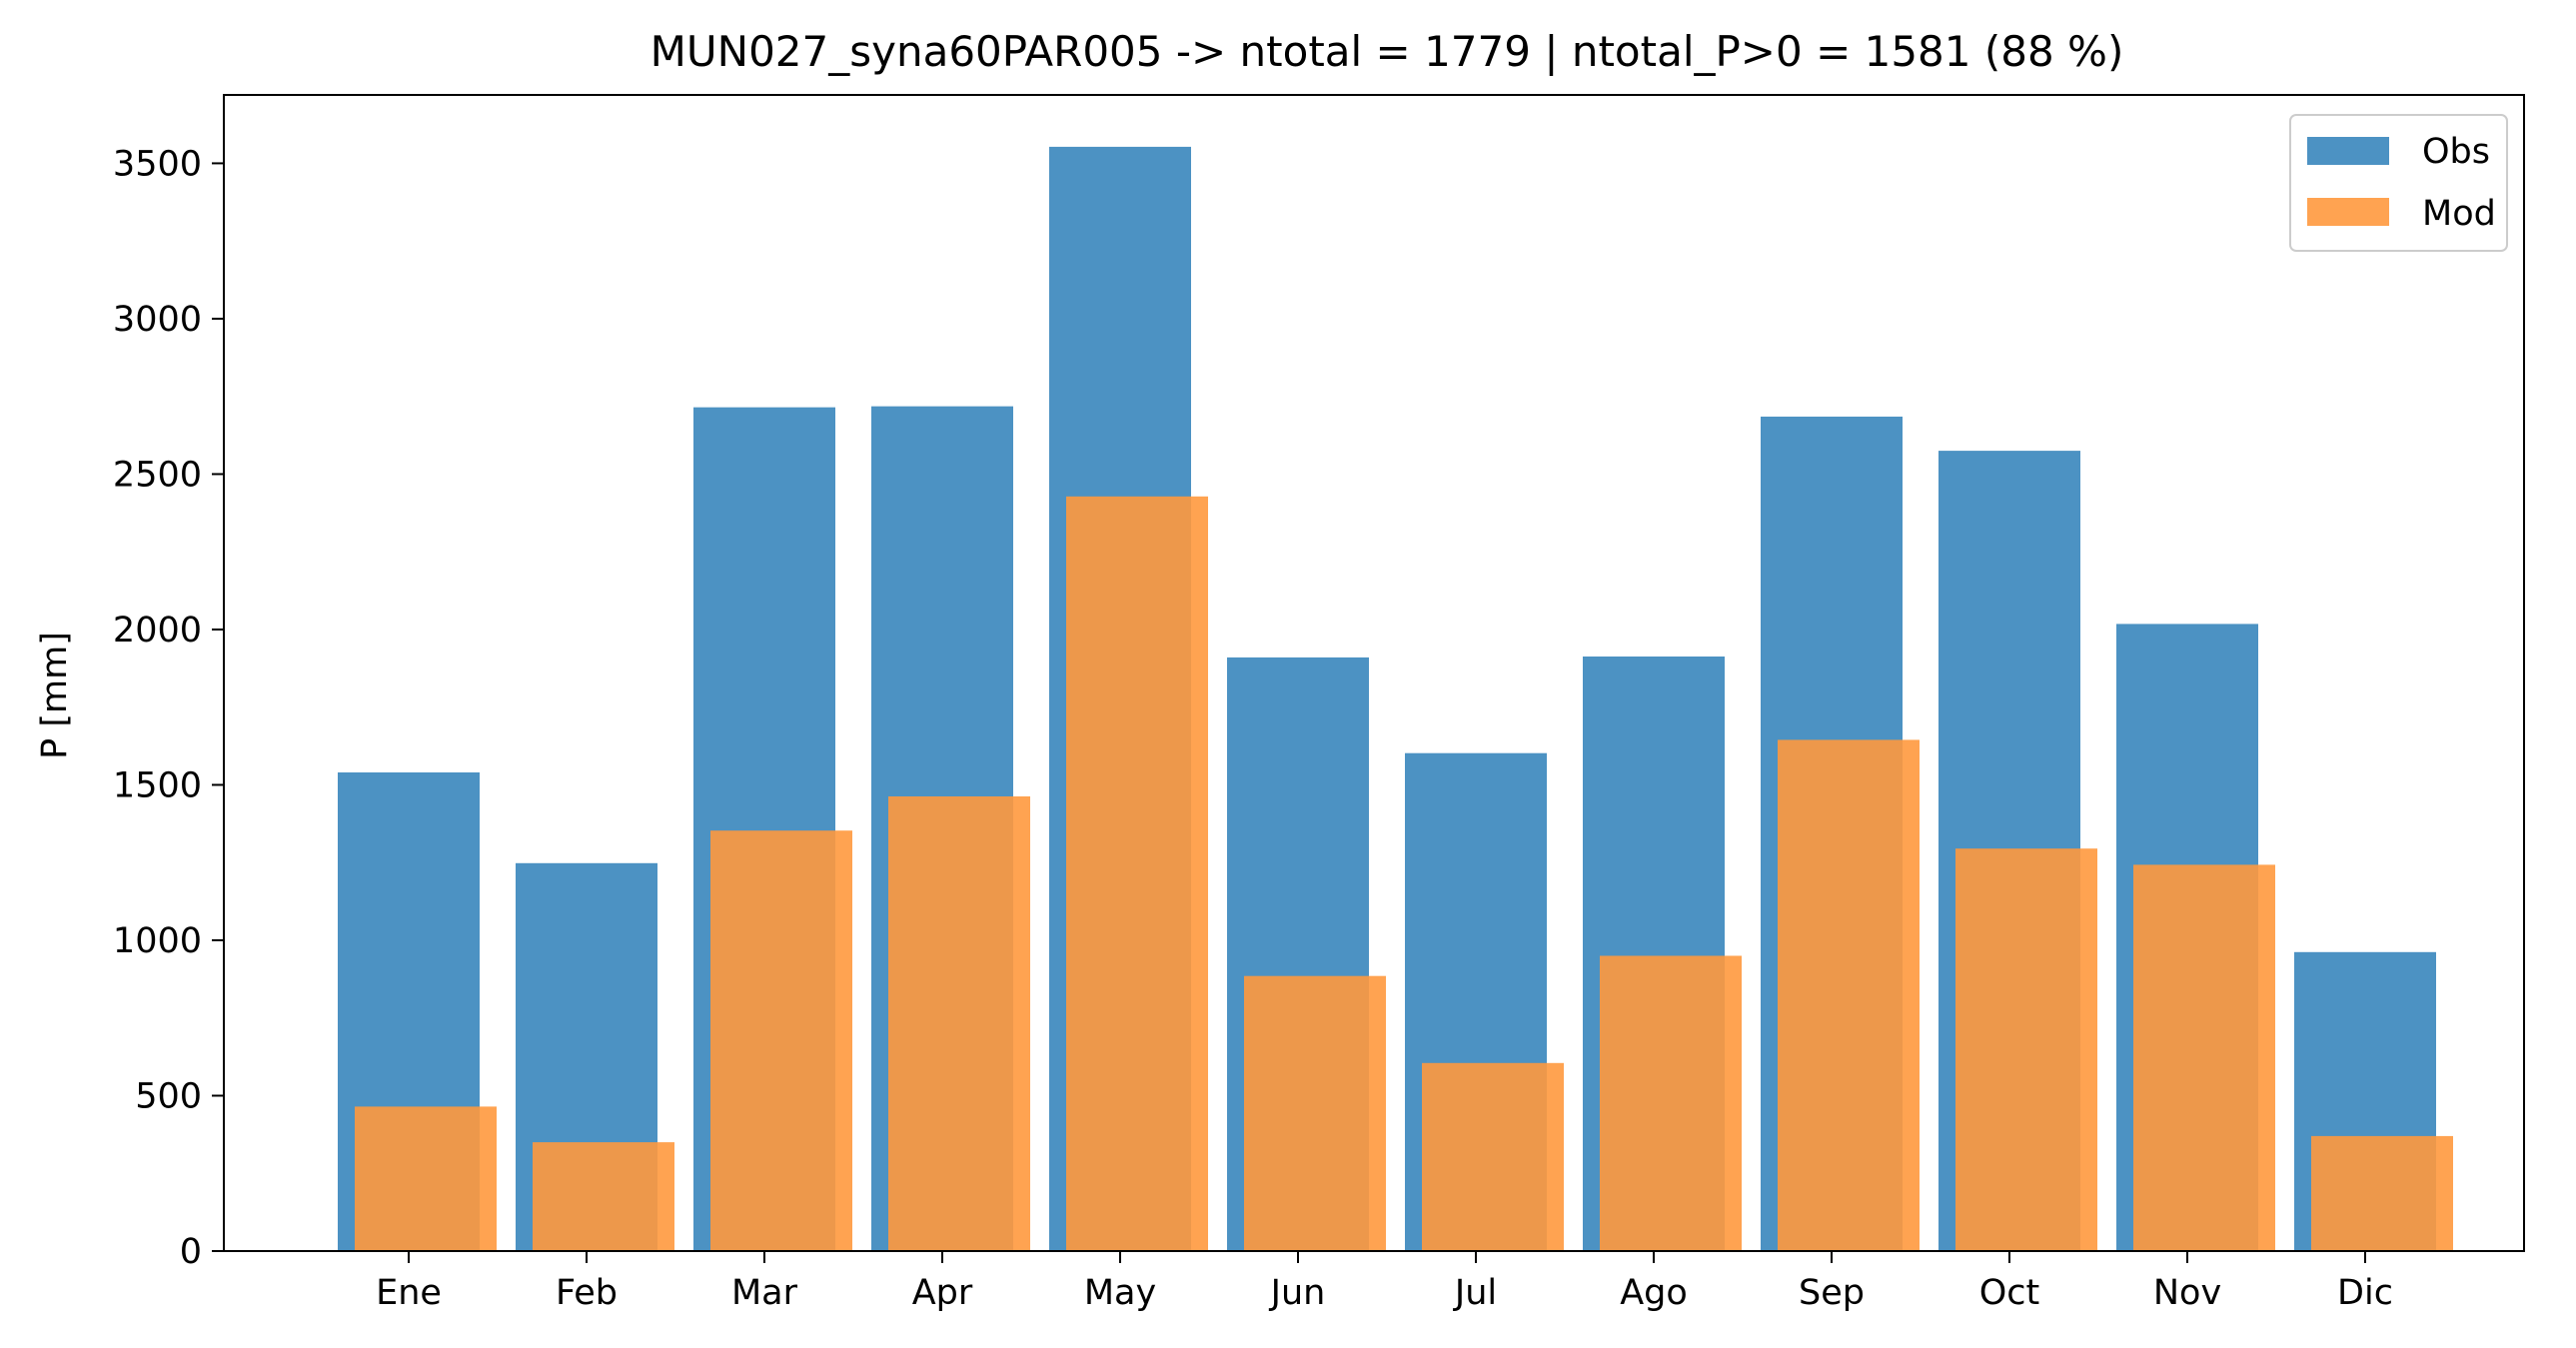  What do you see at coordinates (1297, 1293) in the screenshot?
I see `x-tick-label: Jun` at bounding box center [1297, 1293].